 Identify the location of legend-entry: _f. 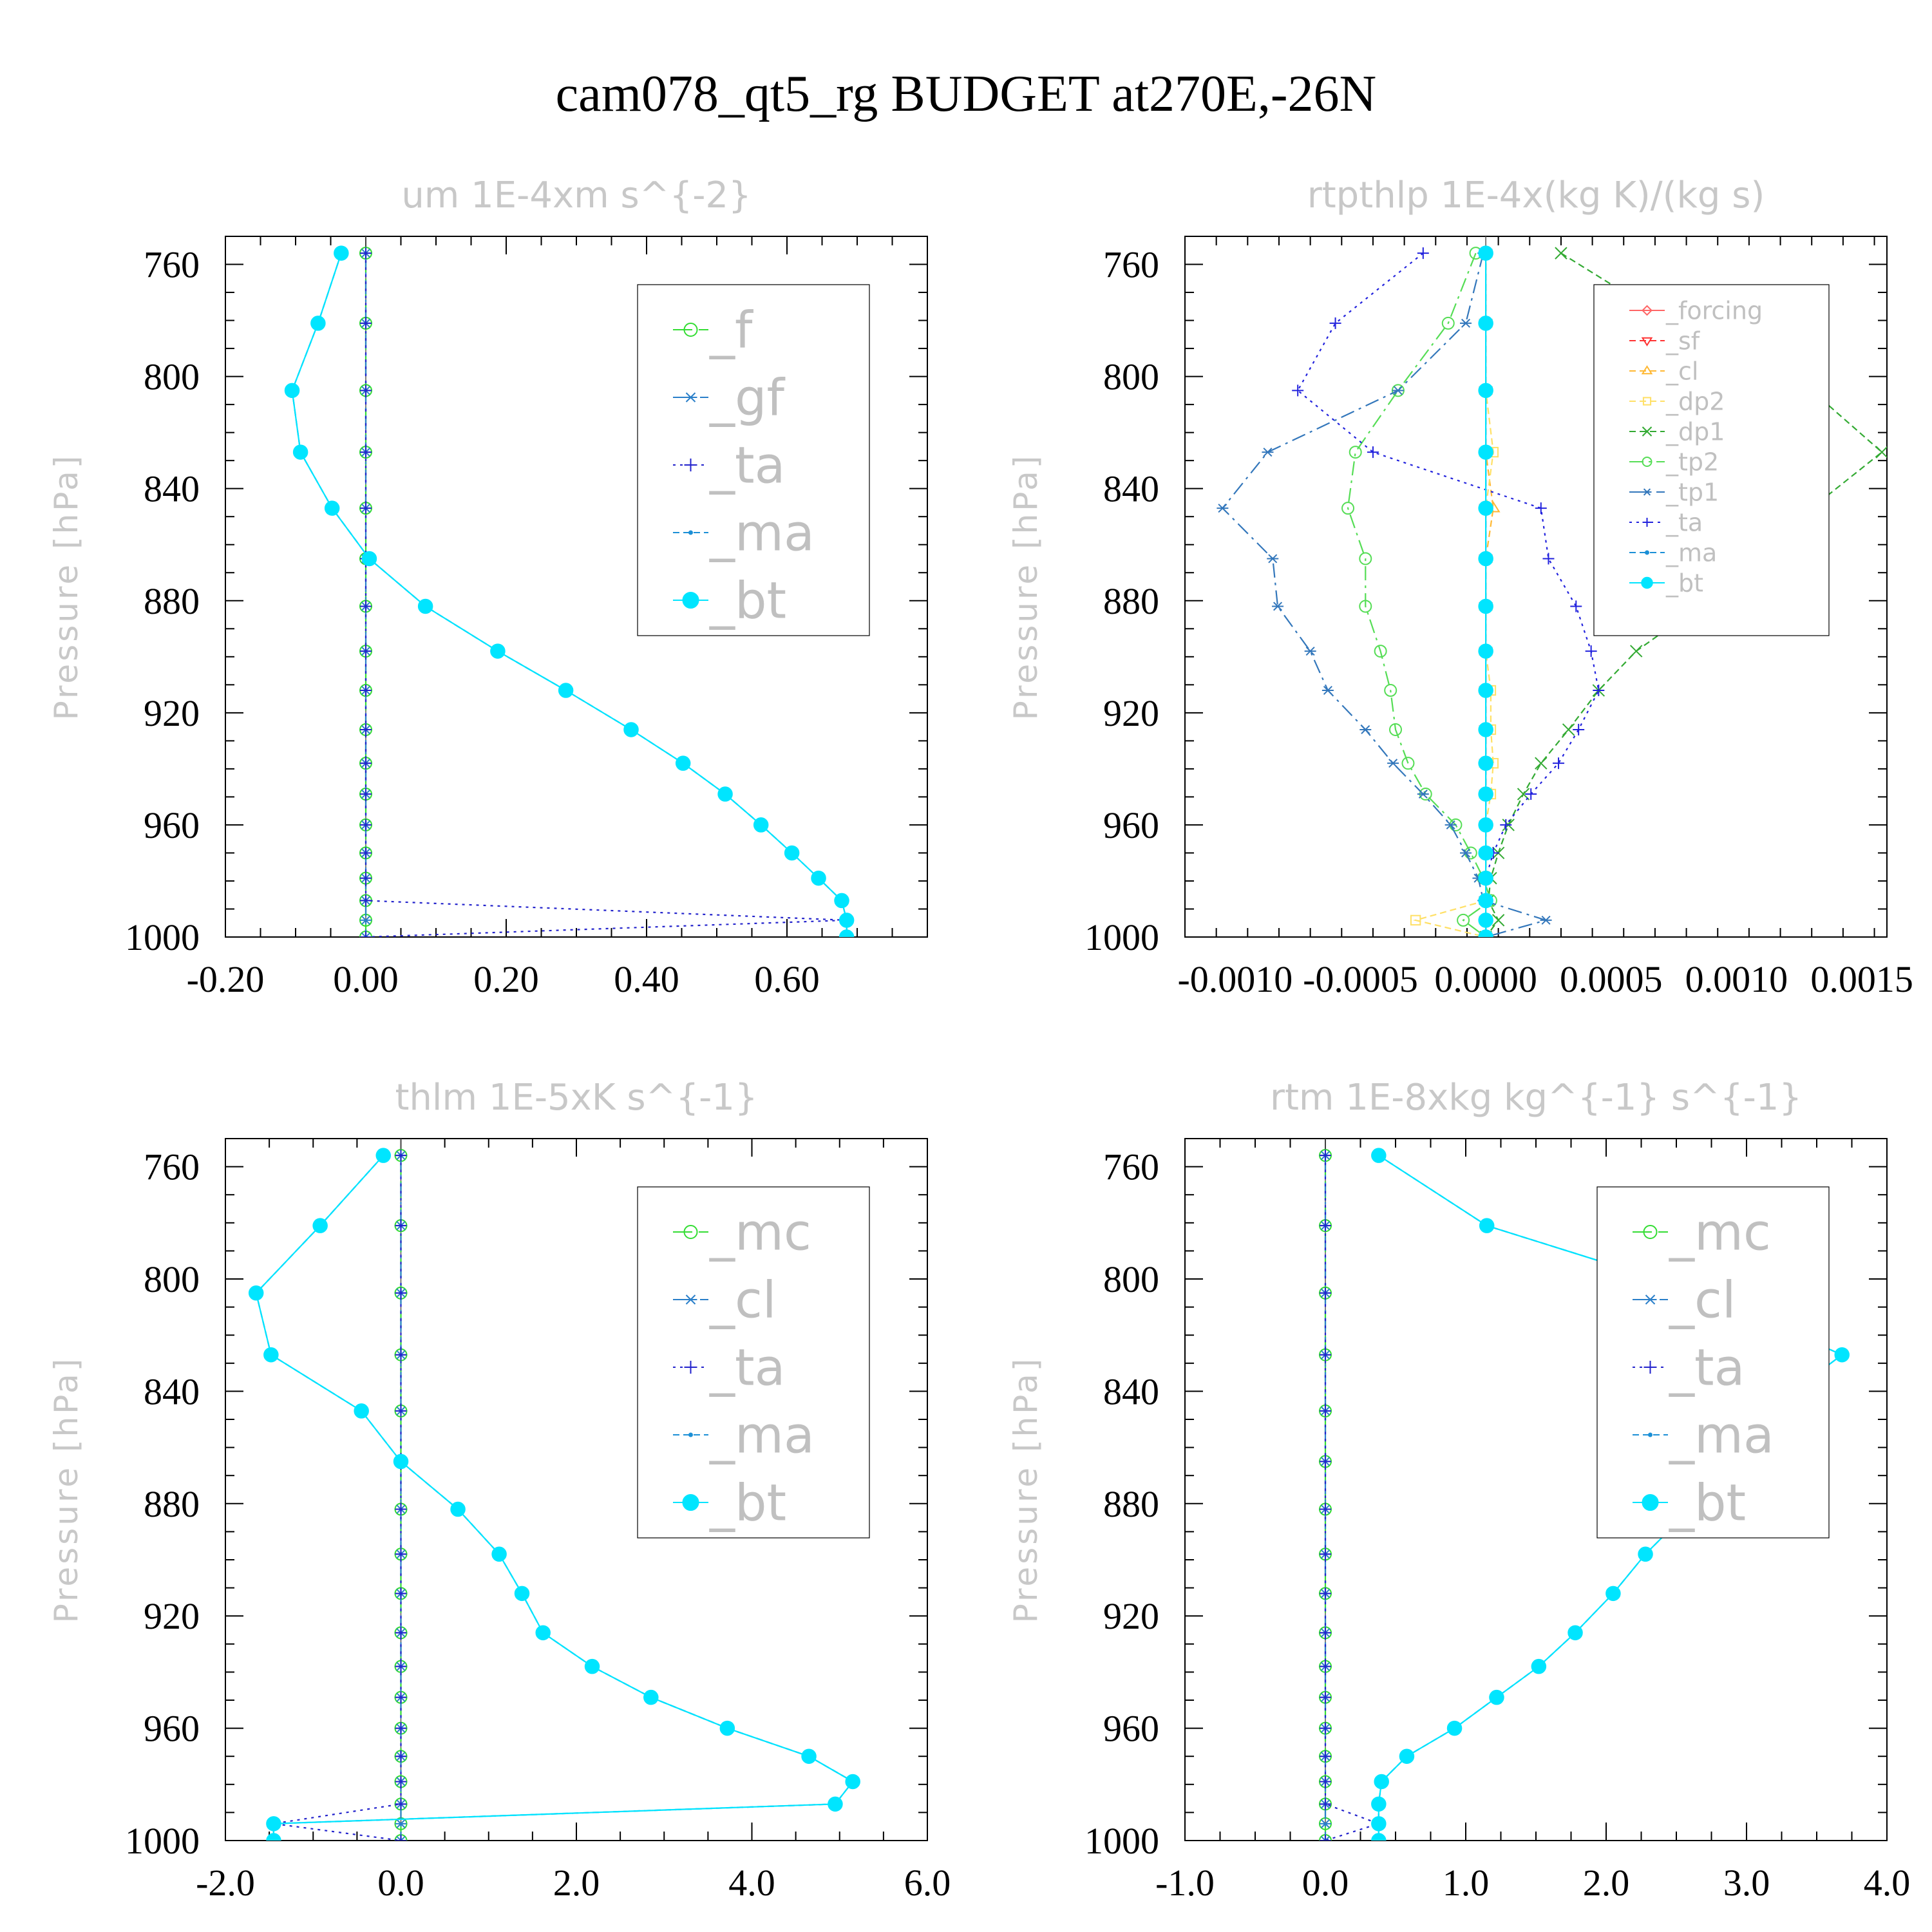
(713, 330).